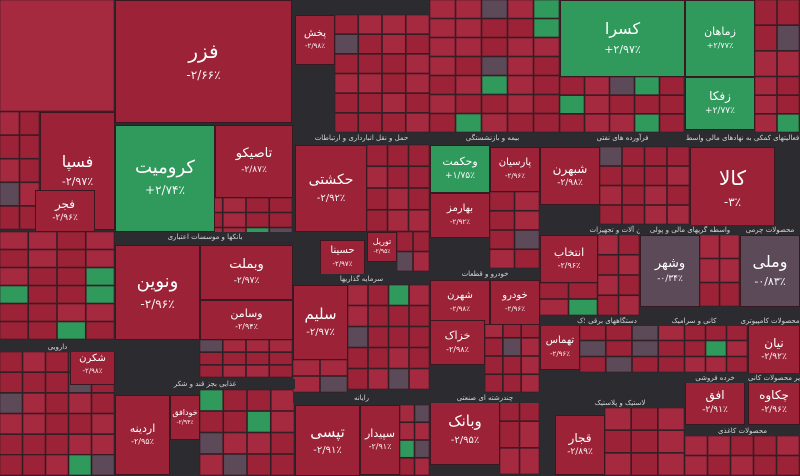  I want to click on tile-vashahr: وشهر -۰/۳۴٪, so click(670, 271).